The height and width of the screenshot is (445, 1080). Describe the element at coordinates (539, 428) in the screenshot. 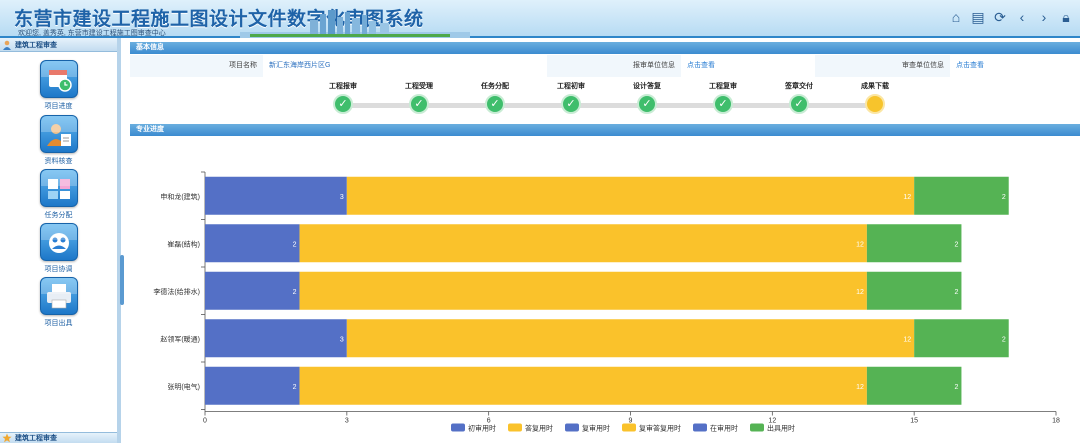

I see `legend-label: 答复用时` at that location.